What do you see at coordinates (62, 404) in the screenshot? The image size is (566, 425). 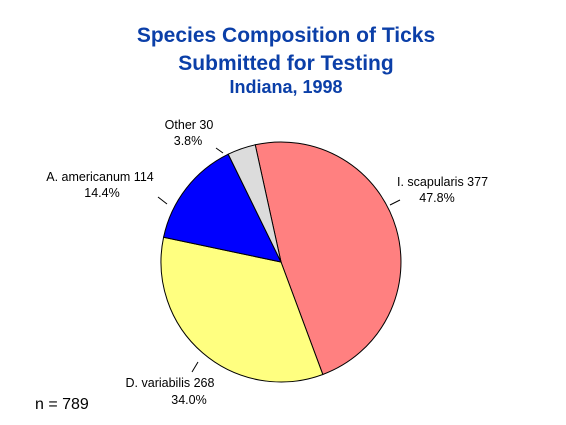 I see `sample-size-note: n = 789` at bounding box center [62, 404].